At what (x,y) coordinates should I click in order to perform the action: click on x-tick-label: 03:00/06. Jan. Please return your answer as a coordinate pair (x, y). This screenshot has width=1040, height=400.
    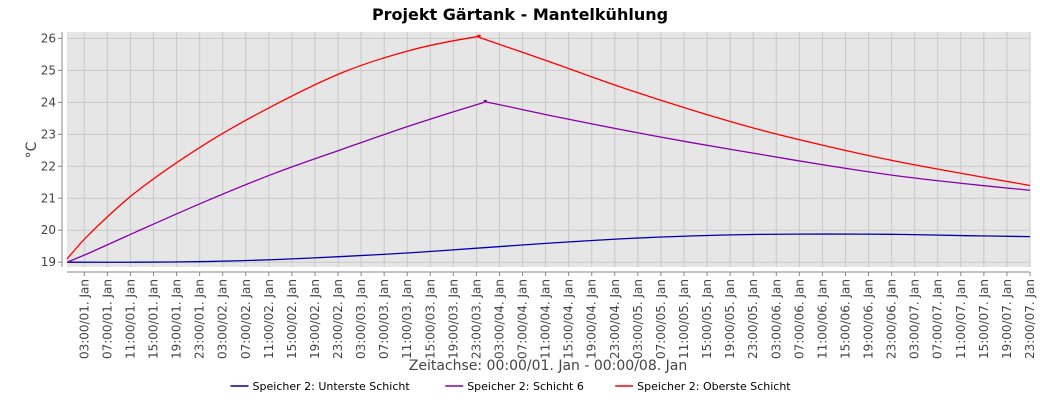
    Looking at the image, I should click on (776, 319).